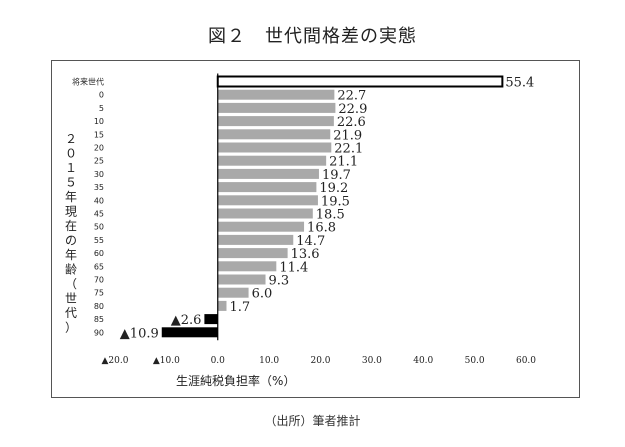 The width and height of the screenshot is (625, 447). What do you see at coordinates (279, 281) in the screenshot?
I see `value-label: 9.3` at bounding box center [279, 281].